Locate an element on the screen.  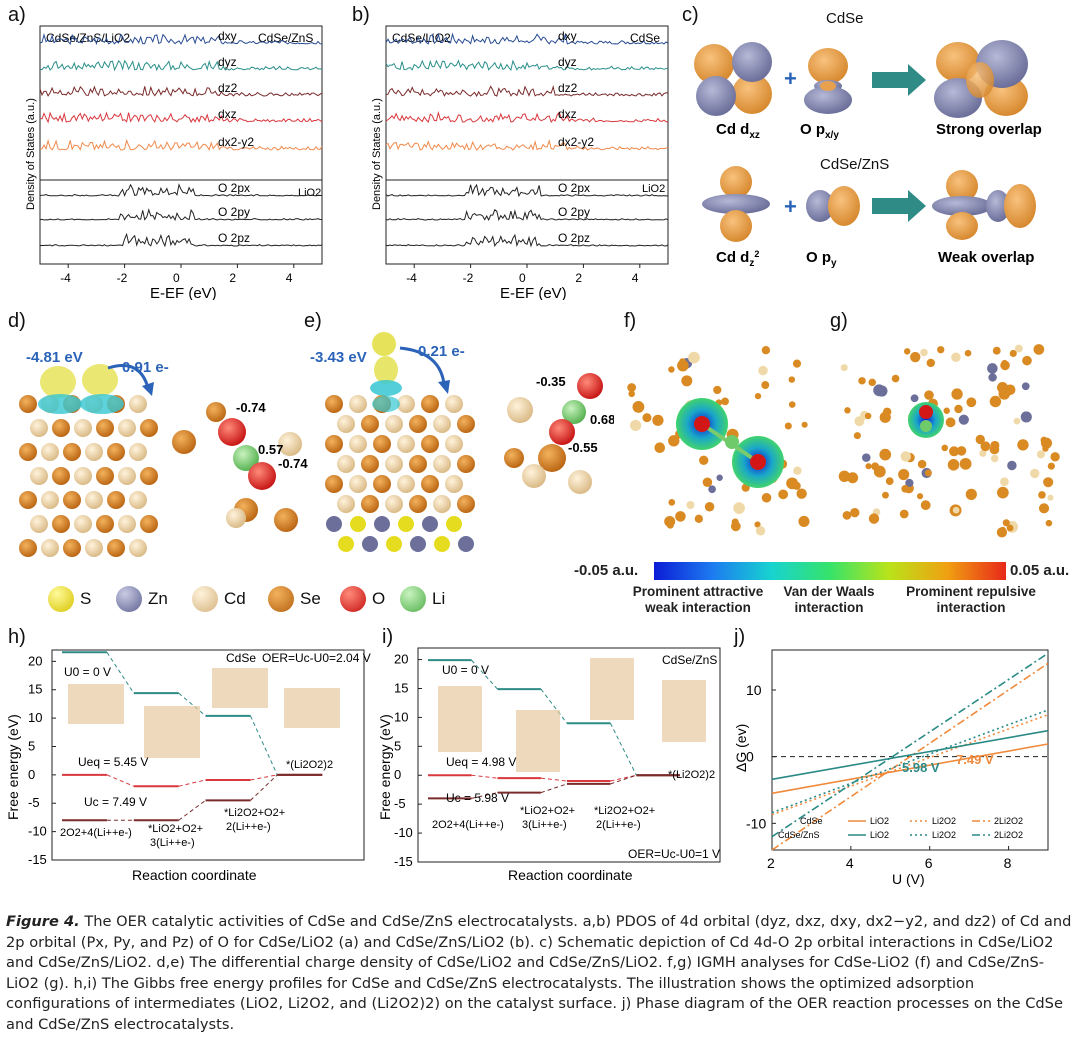
charge-e-q2: 0.68 is located at coordinates (602, 419).